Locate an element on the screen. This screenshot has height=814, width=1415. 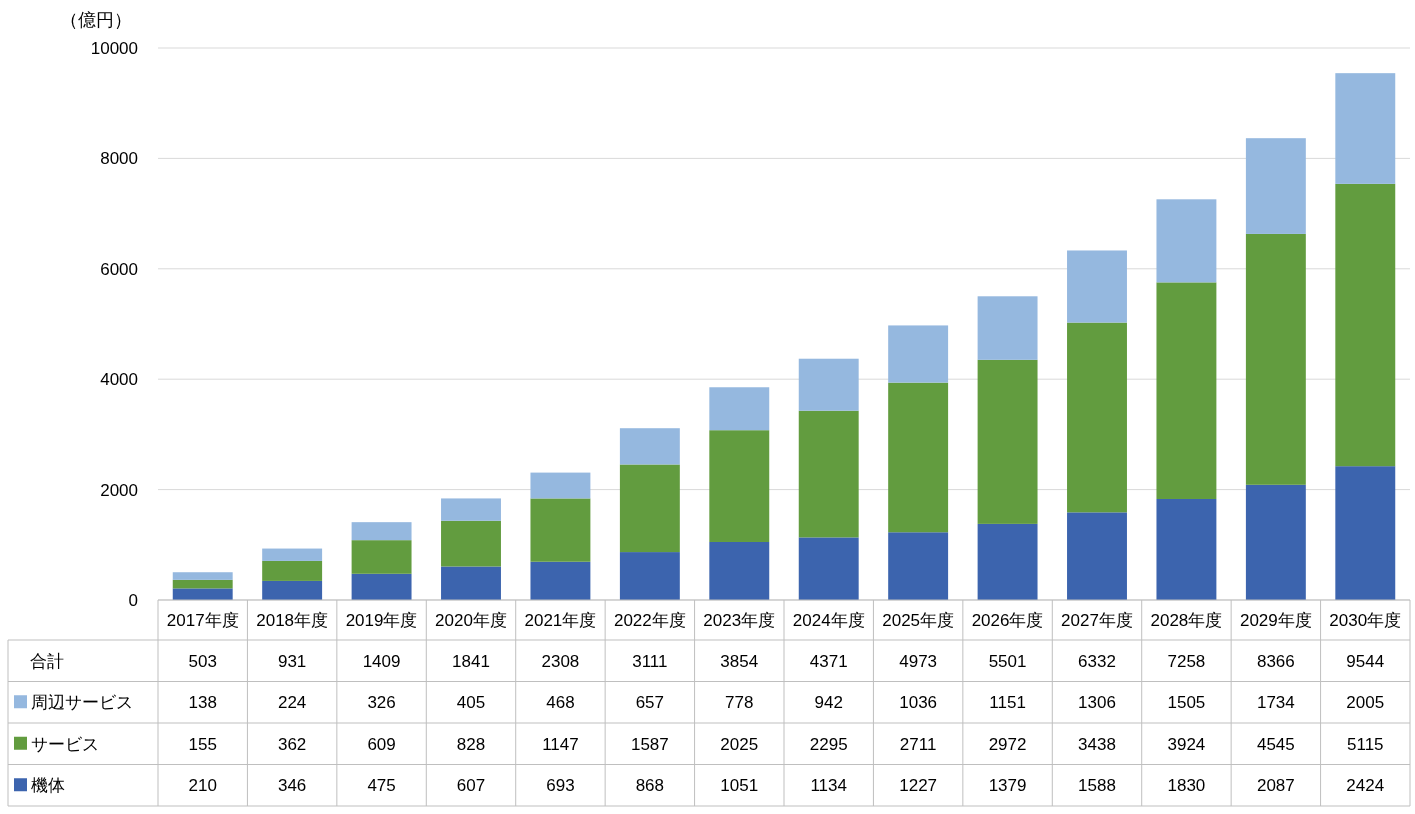
data-label: 2295 is located at coordinates (828, 744).